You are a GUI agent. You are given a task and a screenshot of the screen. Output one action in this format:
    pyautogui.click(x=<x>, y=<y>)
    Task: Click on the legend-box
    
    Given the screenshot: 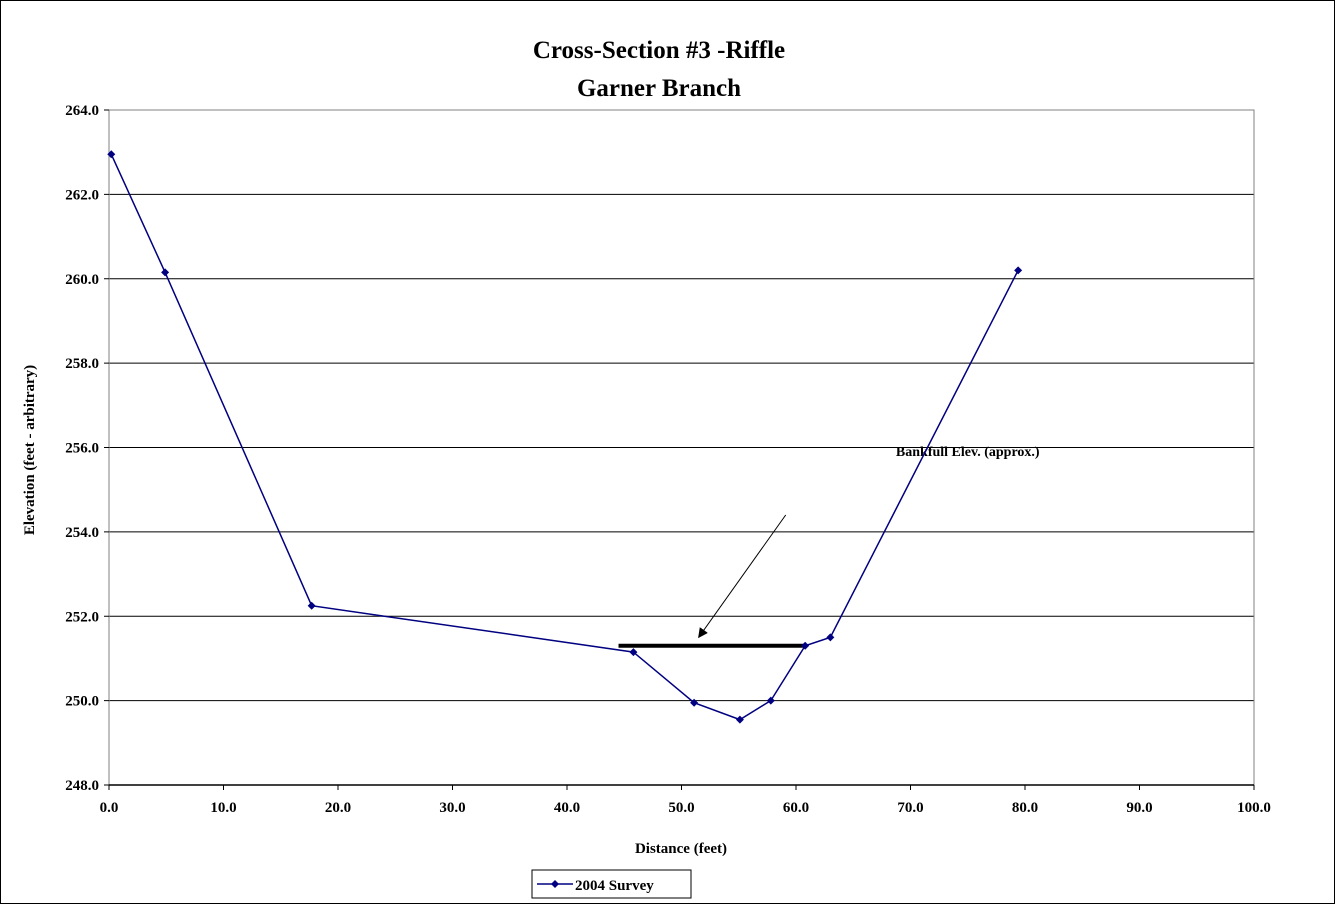 What is the action you would take?
    pyautogui.click(x=611, y=884)
    